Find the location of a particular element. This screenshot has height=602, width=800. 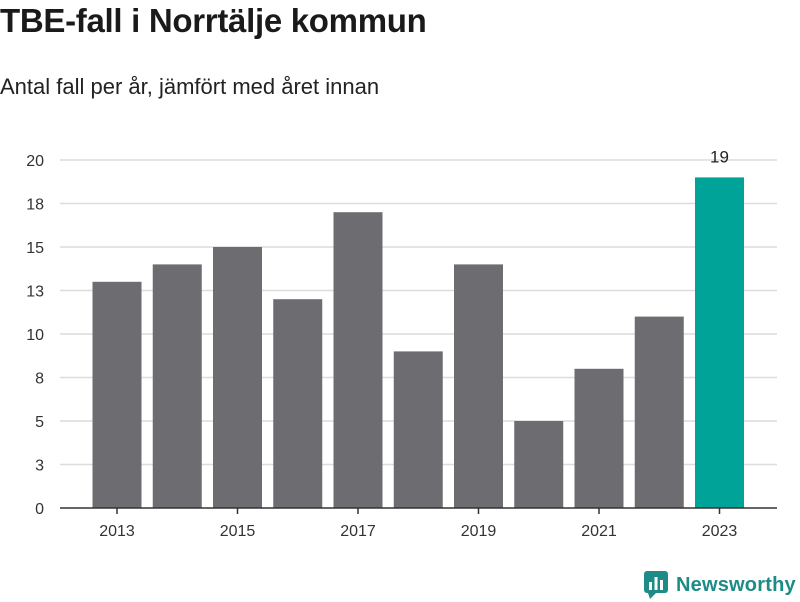

x-tick-label: 2023 is located at coordinates (720, 531).